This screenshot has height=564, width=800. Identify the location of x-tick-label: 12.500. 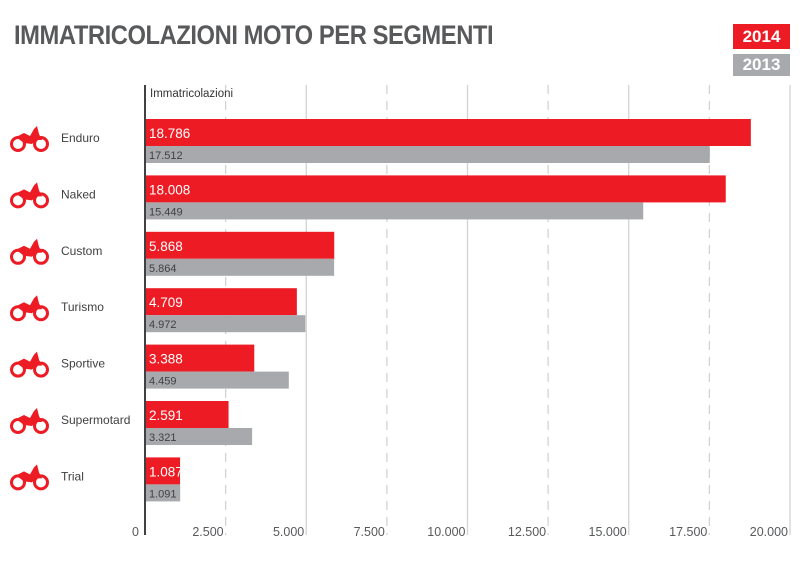
(527, 532).